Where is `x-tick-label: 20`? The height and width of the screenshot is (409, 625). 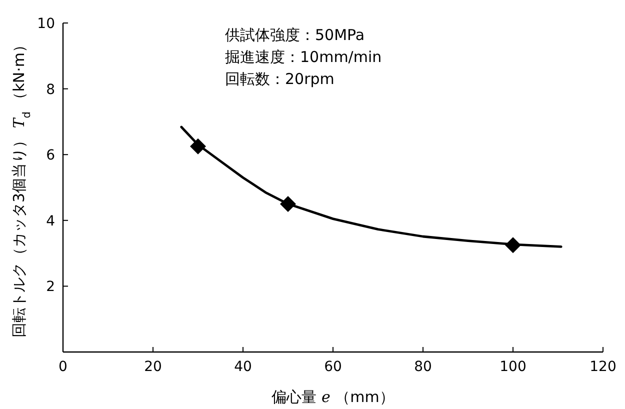 x-tick-label: 20 is located at coordinates (153, 367).